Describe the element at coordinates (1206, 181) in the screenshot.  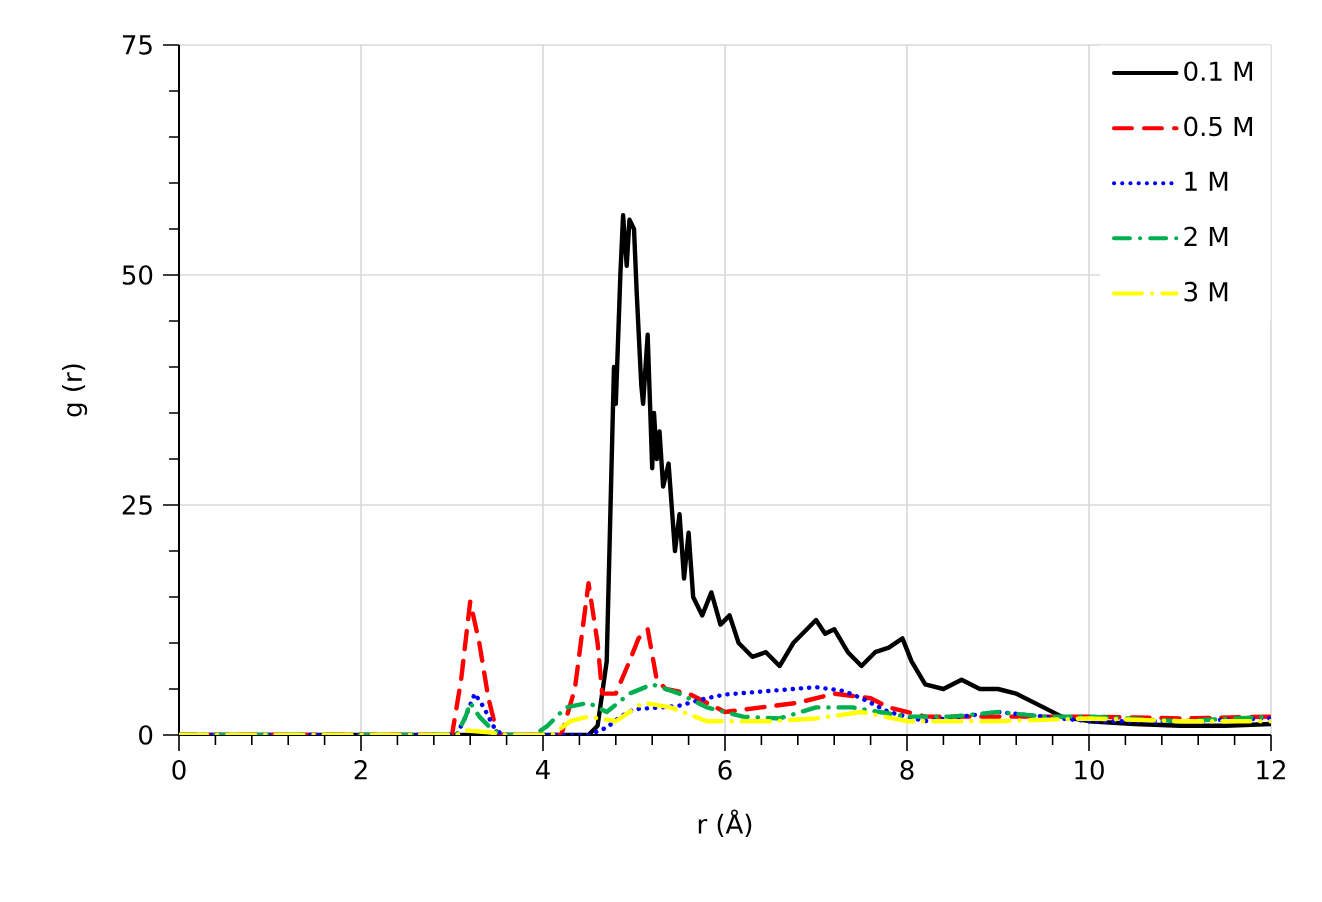
I see `legend-label: 1 M` at that location.